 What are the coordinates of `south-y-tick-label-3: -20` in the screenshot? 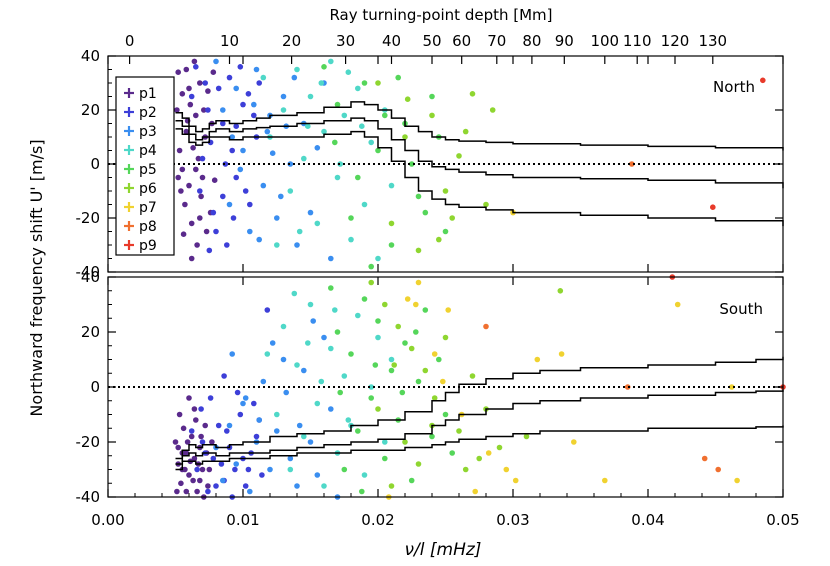 It's located at (88, 442).